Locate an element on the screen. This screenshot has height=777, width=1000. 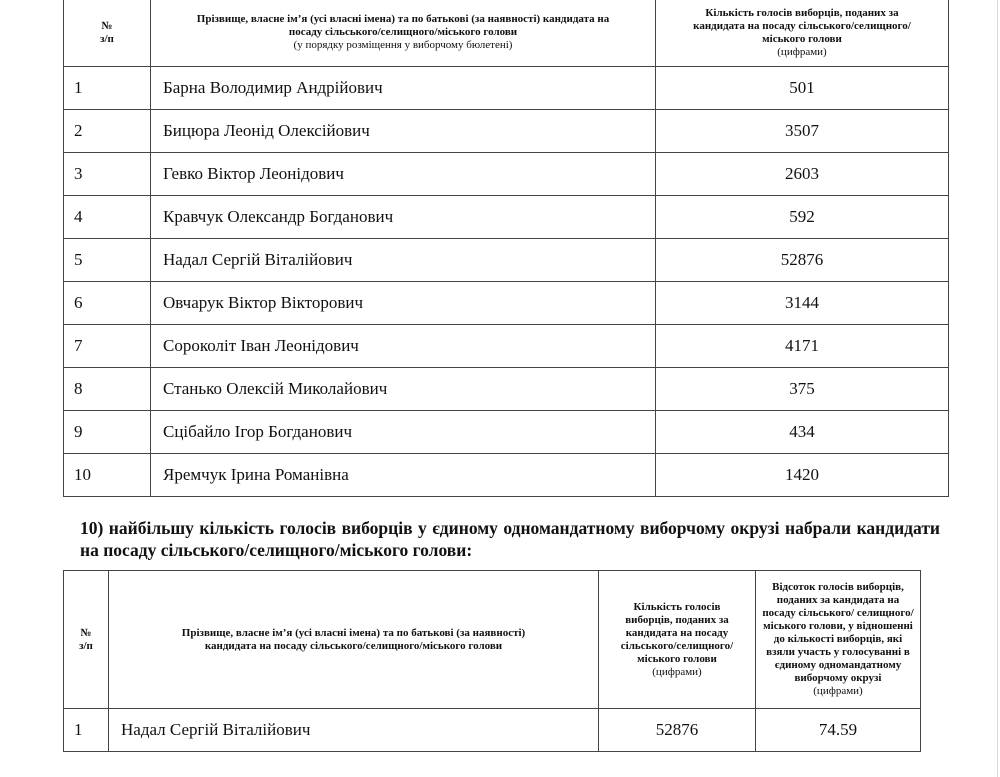
candidate-name: Сороколіт Іван Леонідович is located at coordinates (403, 346).